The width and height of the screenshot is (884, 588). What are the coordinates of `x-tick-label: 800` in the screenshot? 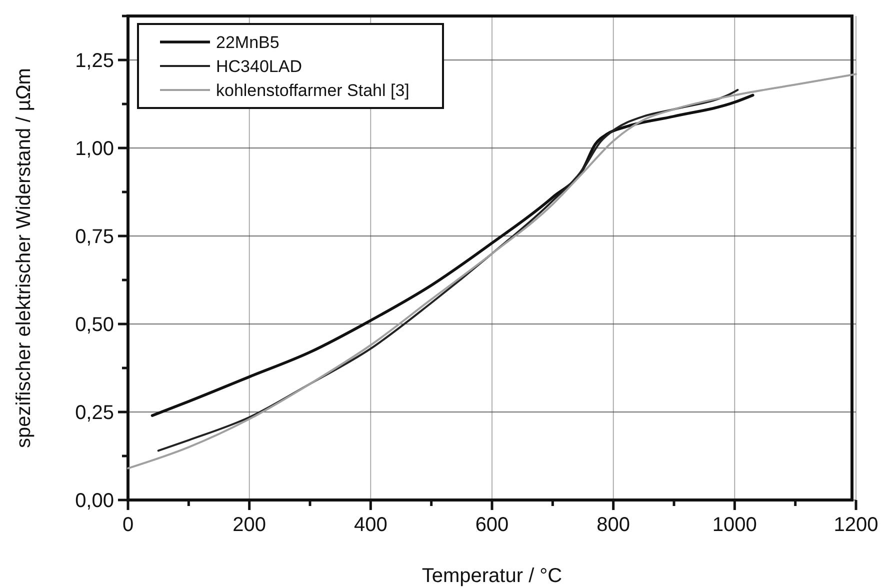 It's located at (613, 525).